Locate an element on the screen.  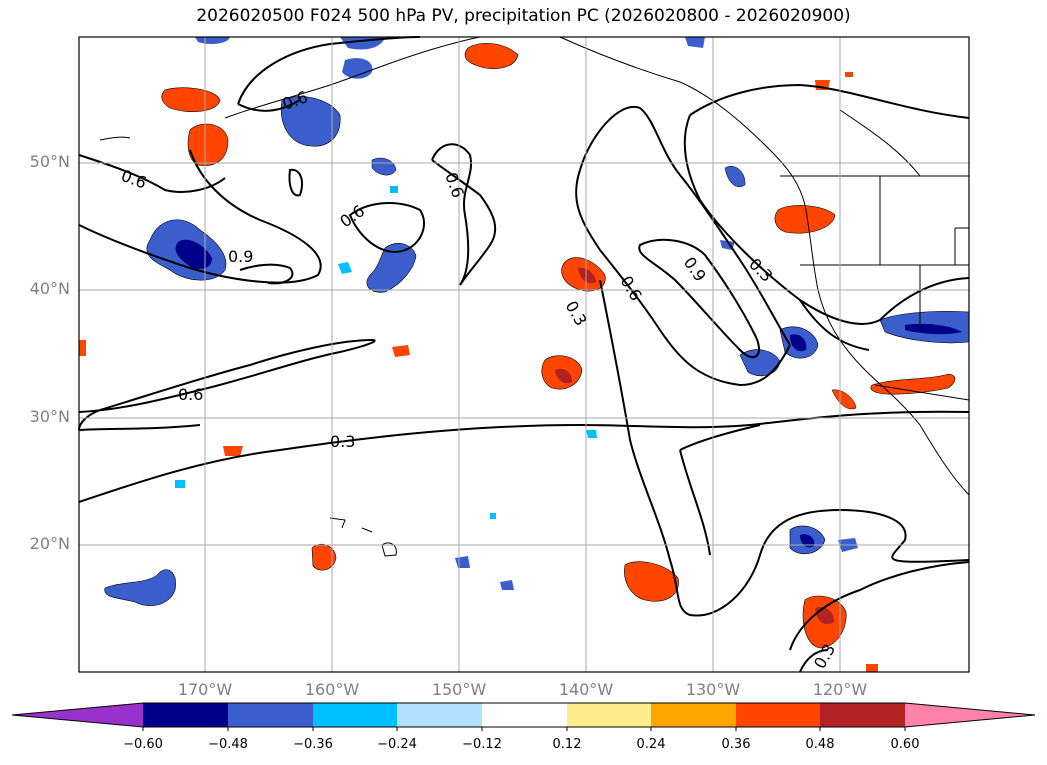
longitude-label: 130°W is located at coordinates (713, 689).